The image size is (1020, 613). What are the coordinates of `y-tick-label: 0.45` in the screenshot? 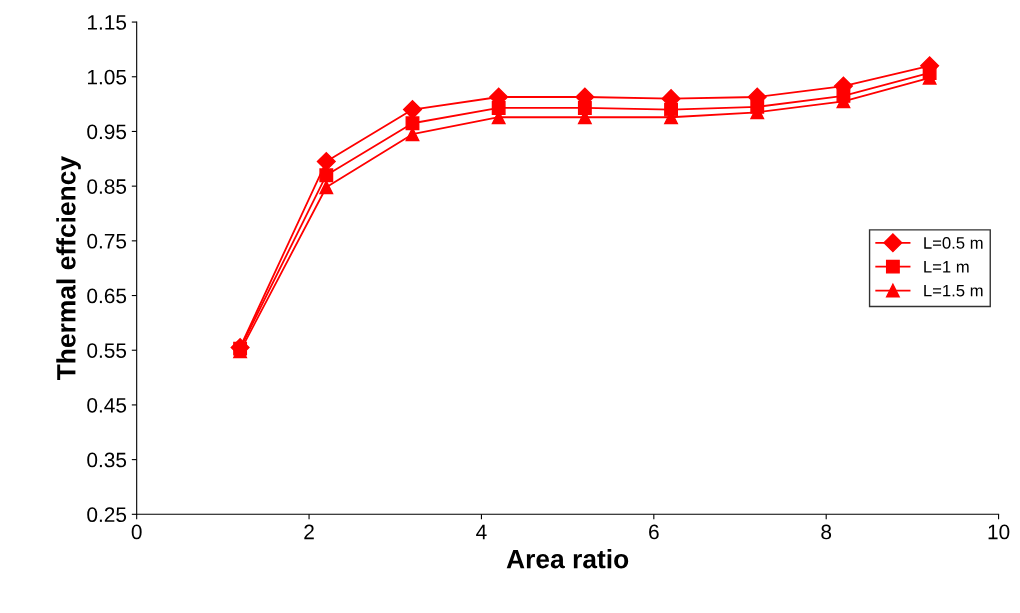 It's located at (107, 405).